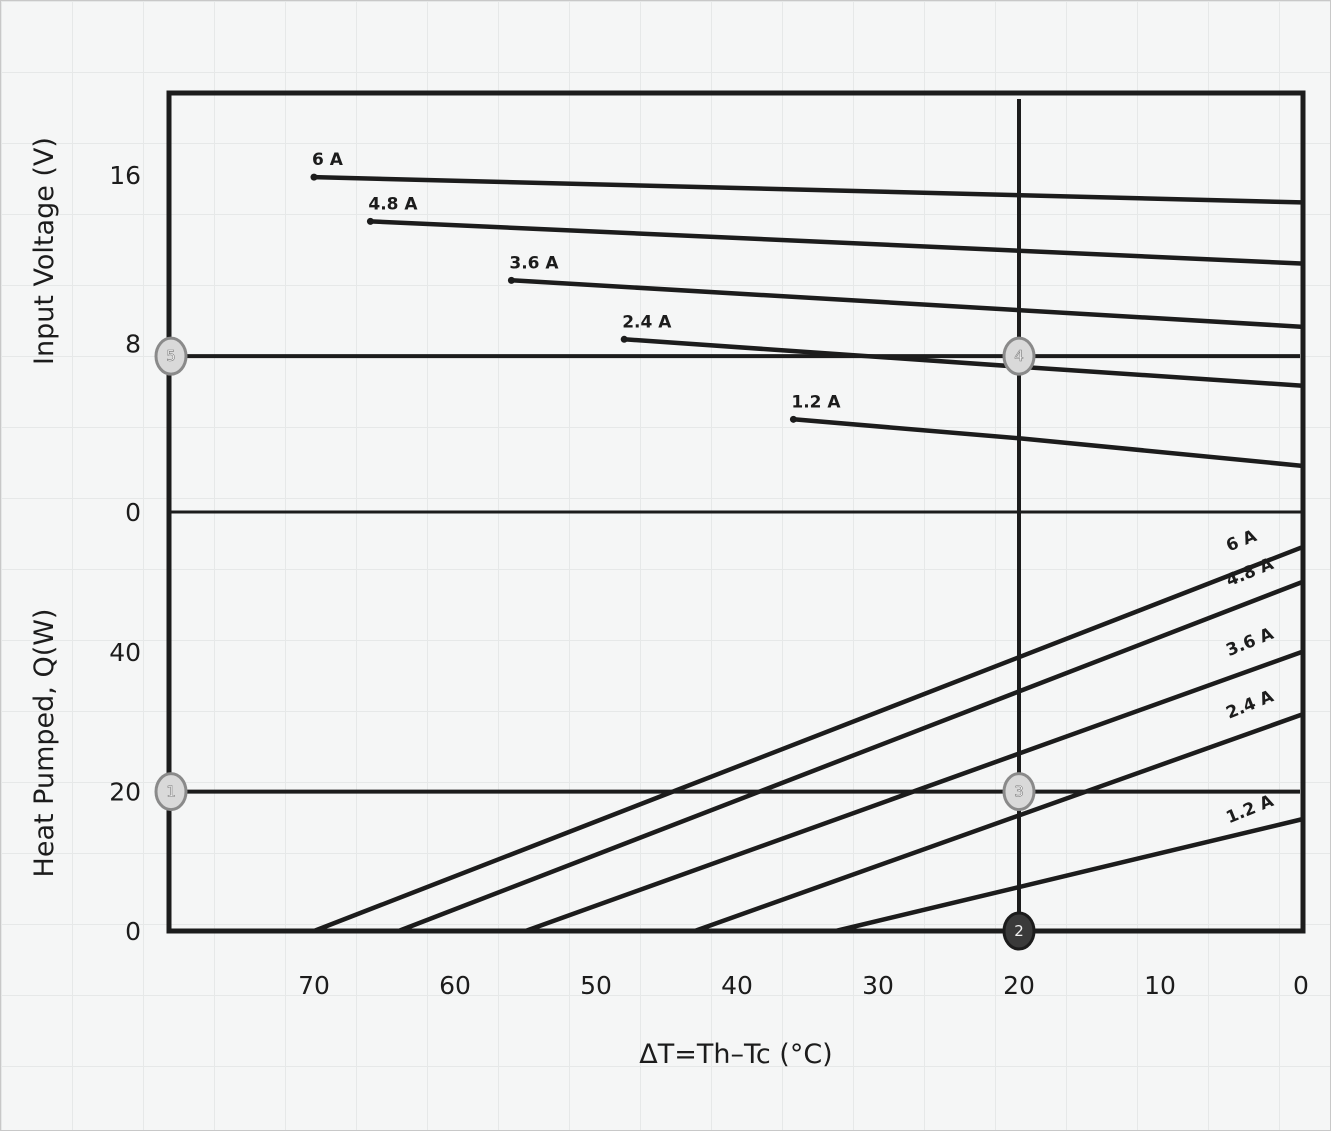  What do you see at coordinates (1241, 541) in the screenshot?
I see `heat-series-label-0: 6 A` at bounding box center [1241, 541].